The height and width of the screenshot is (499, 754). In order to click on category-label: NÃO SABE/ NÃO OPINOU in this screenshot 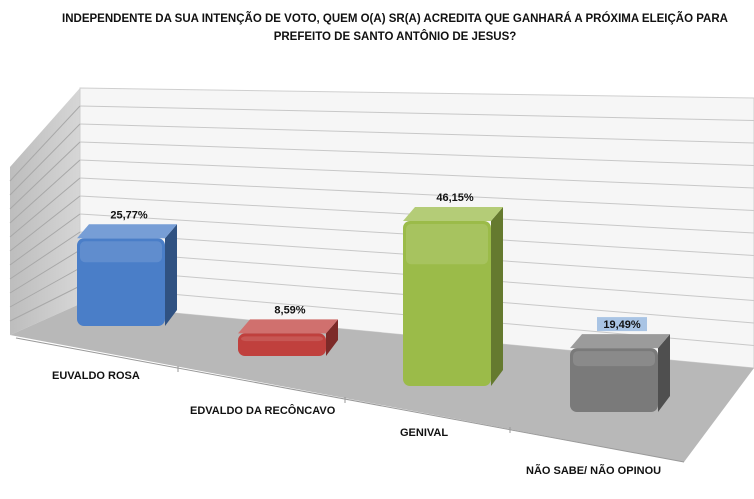, I will do `click(593, 470)`.